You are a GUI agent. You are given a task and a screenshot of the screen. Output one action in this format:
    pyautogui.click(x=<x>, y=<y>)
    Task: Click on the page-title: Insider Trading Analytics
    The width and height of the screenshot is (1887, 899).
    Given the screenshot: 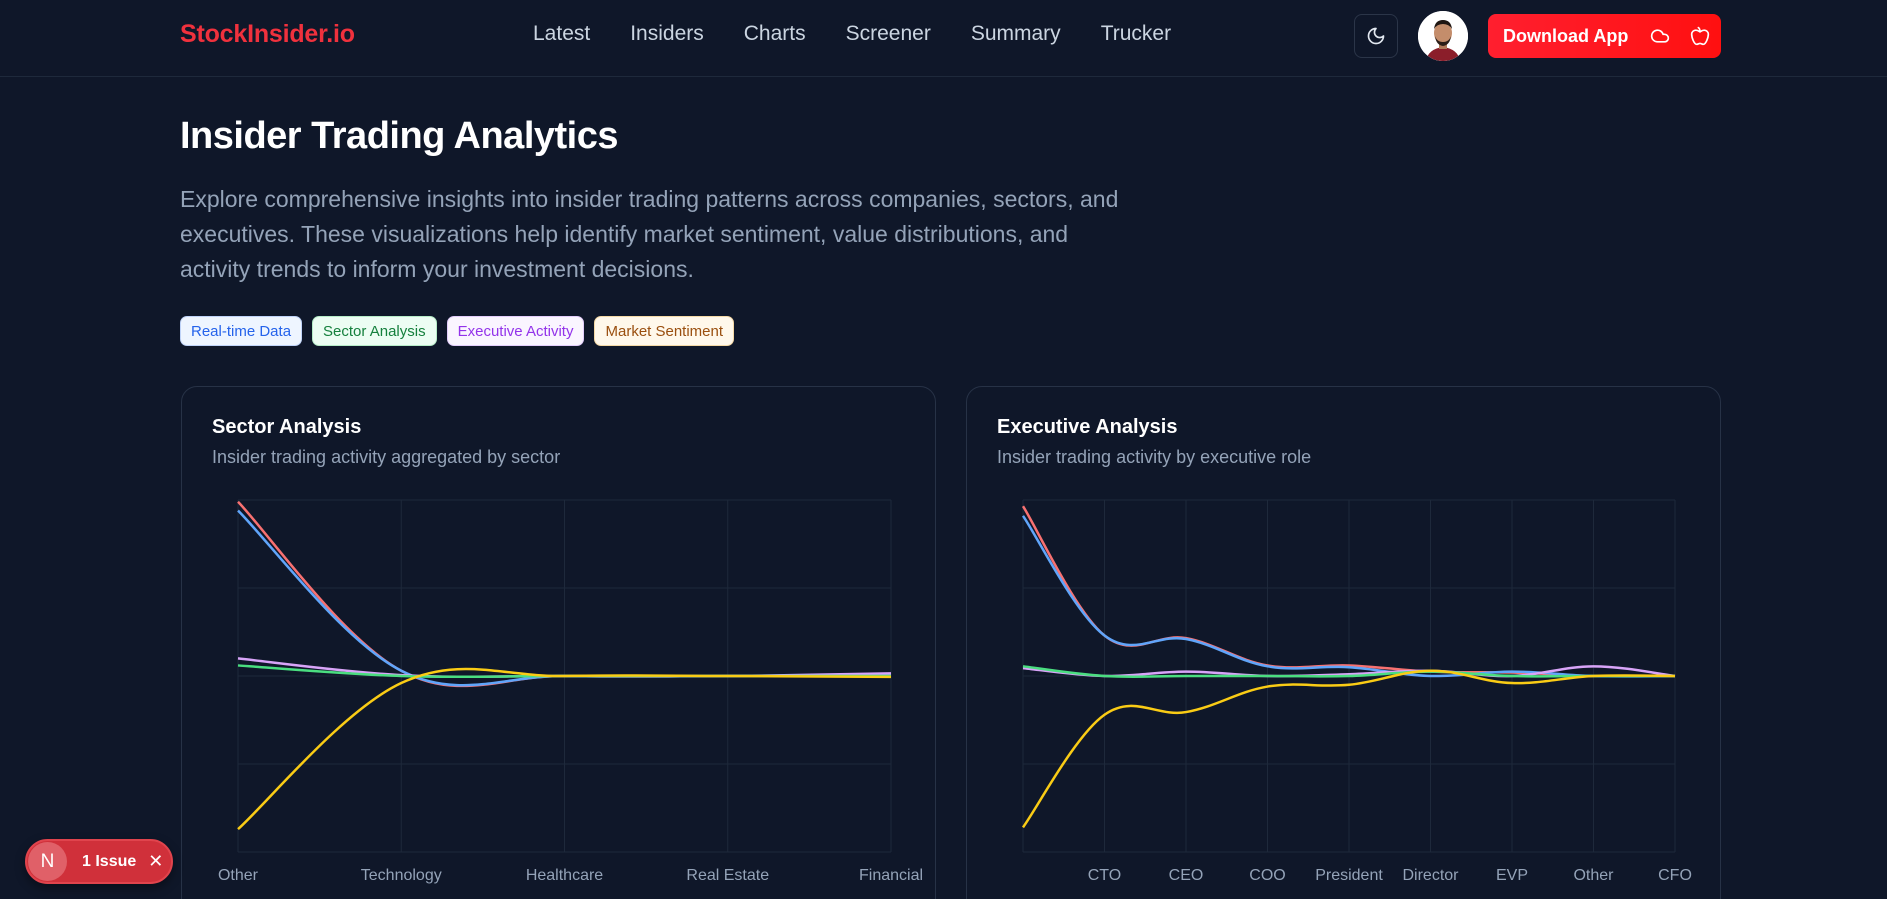 What is the action you would take?
    pyautogui.click(x=399, y=136)
    